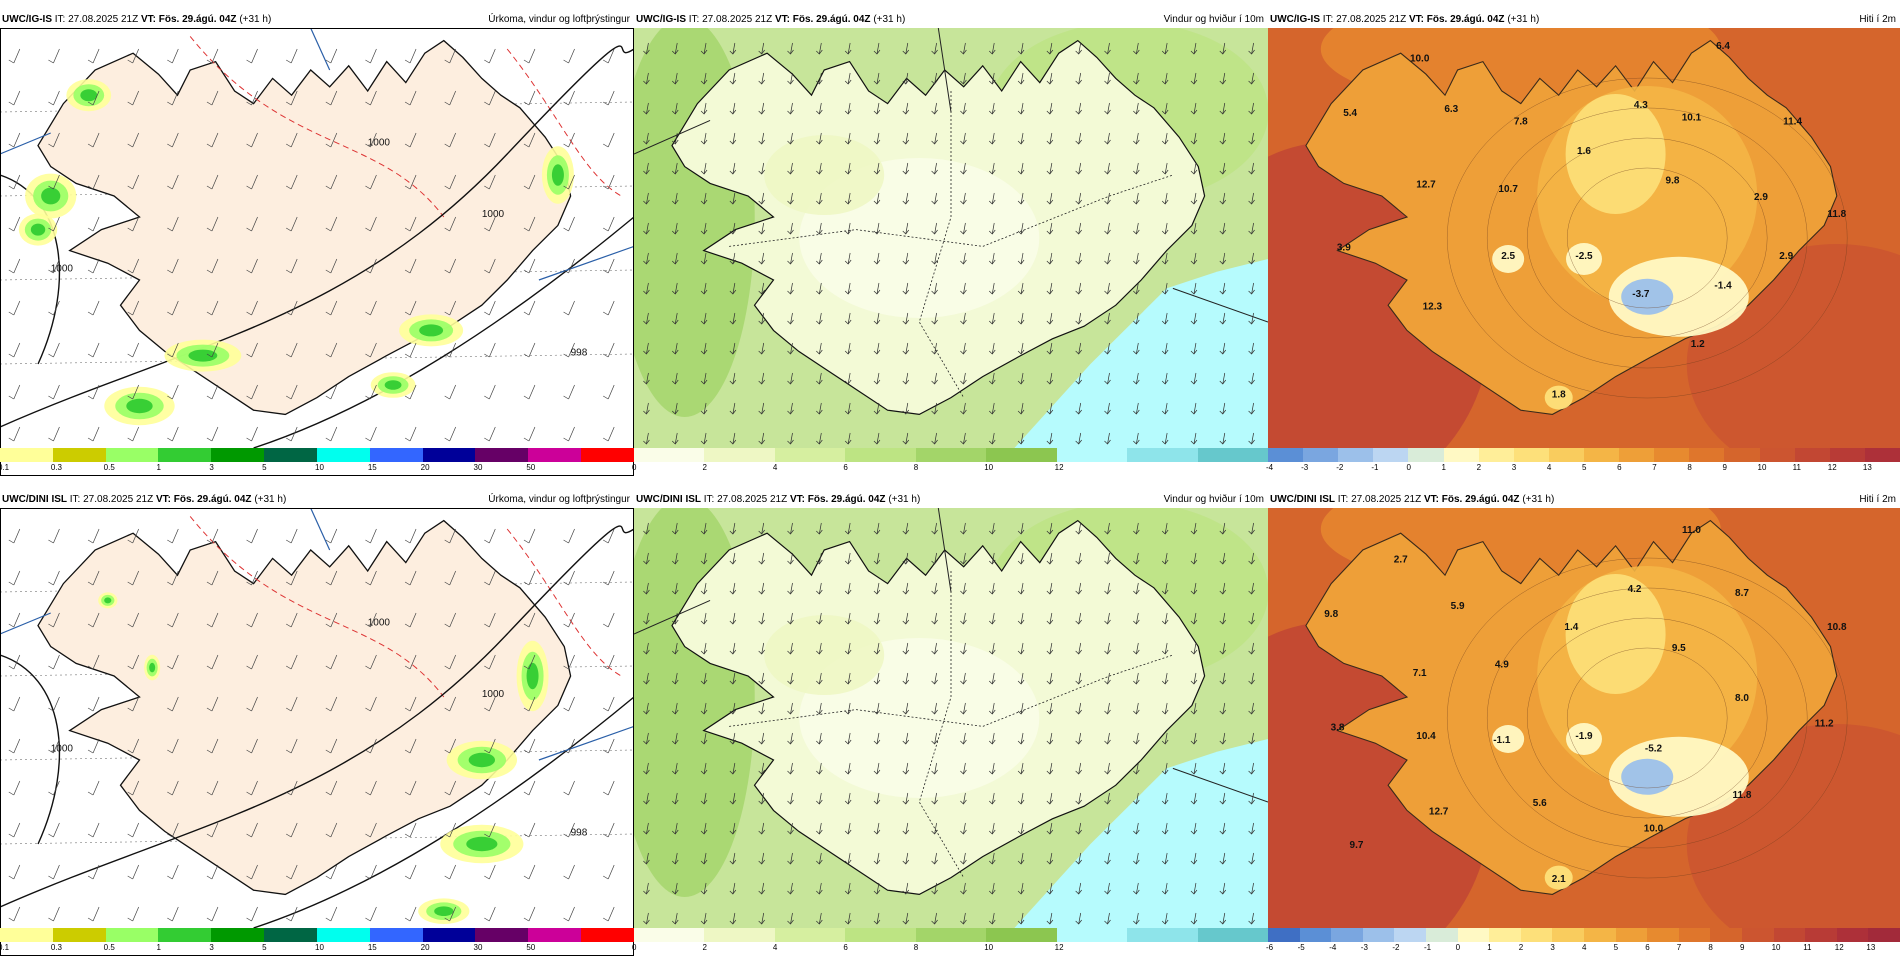 The height and width of the screenshot is (956, 1900). I want to click on colorbar-tick-label: 5, so click(1584, 467).